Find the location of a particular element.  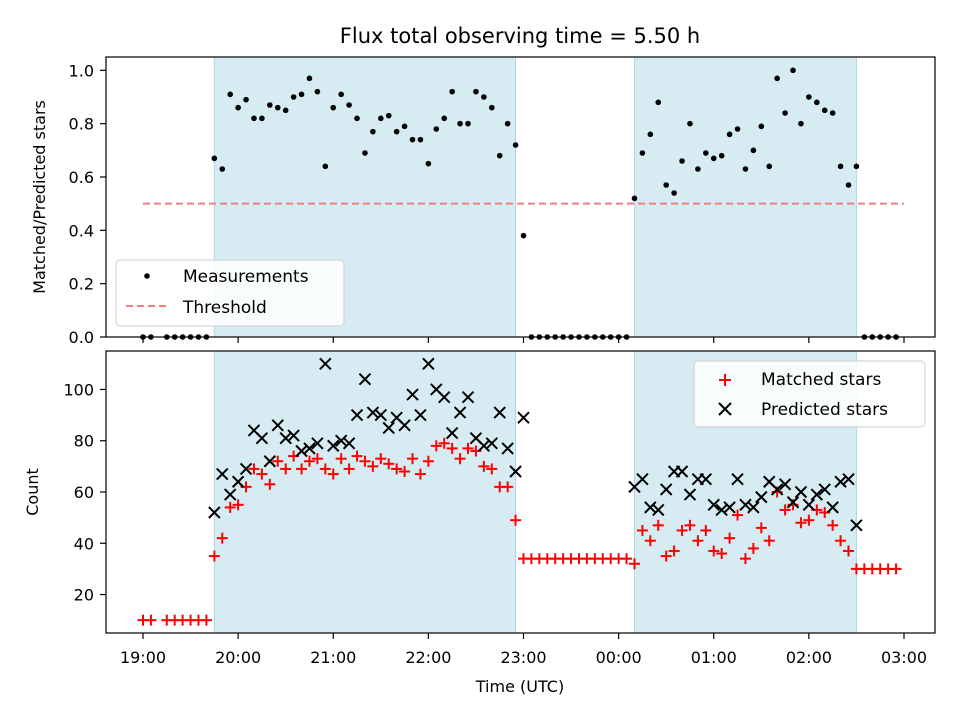

top-legend: Measurements Threshold is located at coordinates (230, 293).